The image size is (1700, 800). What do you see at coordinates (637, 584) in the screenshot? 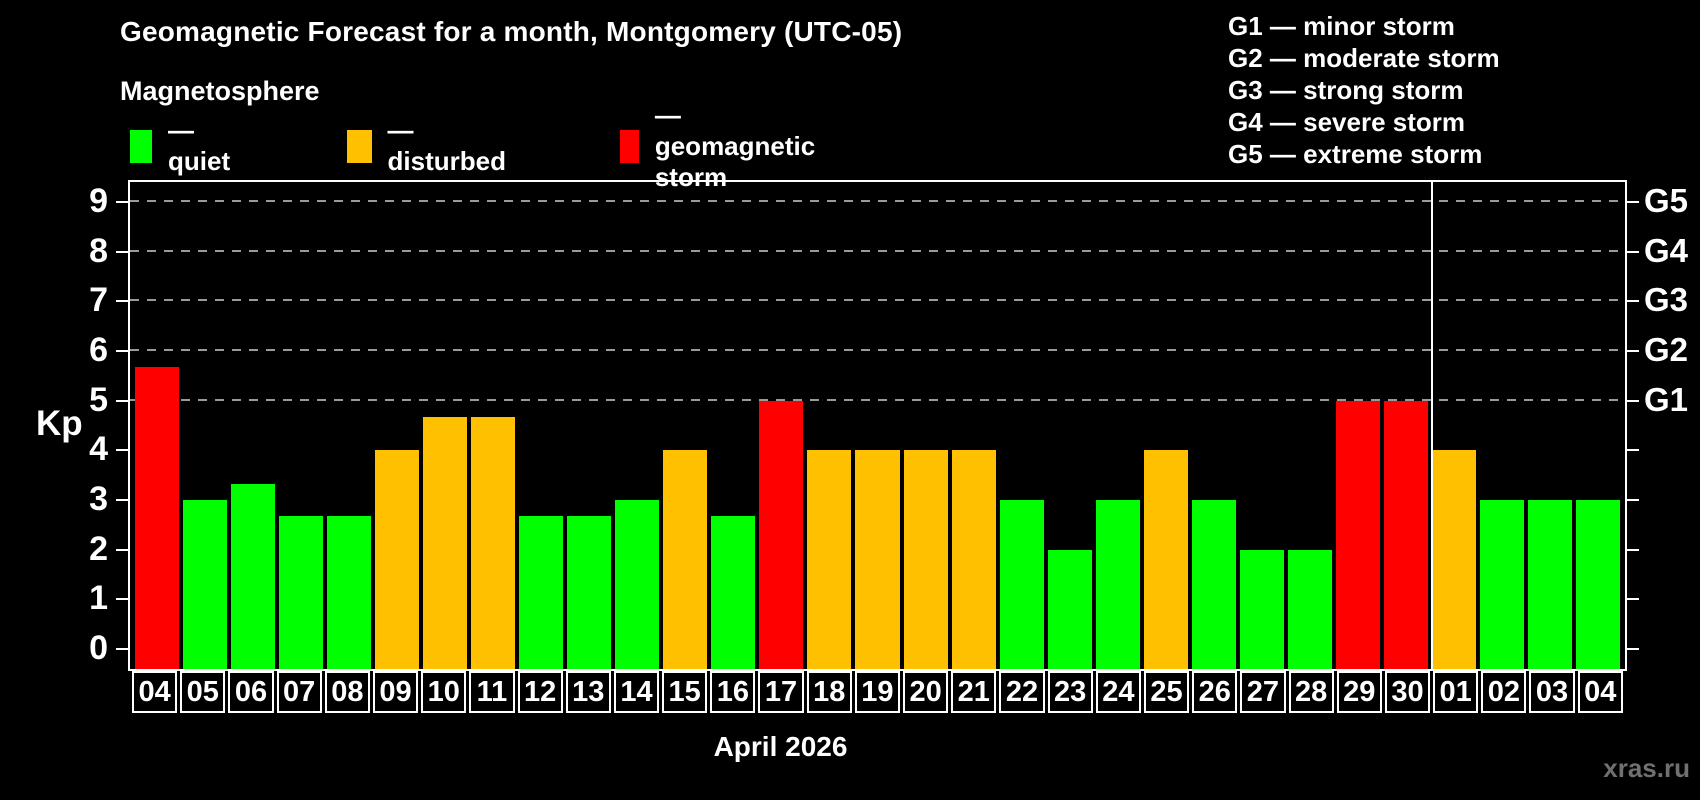
I see `kp-bar-14-quiet` at bounding box center [637, 584].